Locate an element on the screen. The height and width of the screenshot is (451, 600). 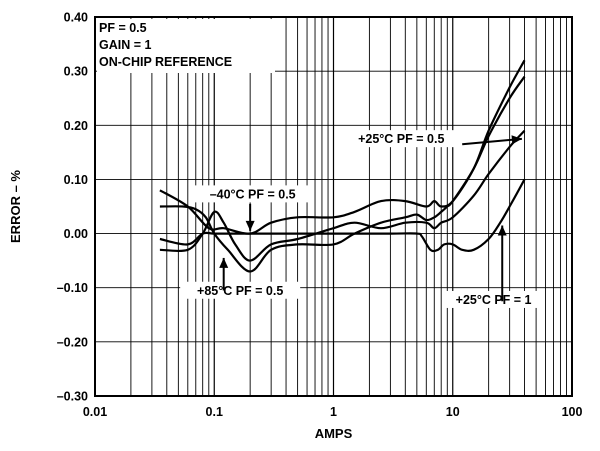
annotation-plus25-pf1: +25°C PF = 1 is located at coordinates (494, 300).